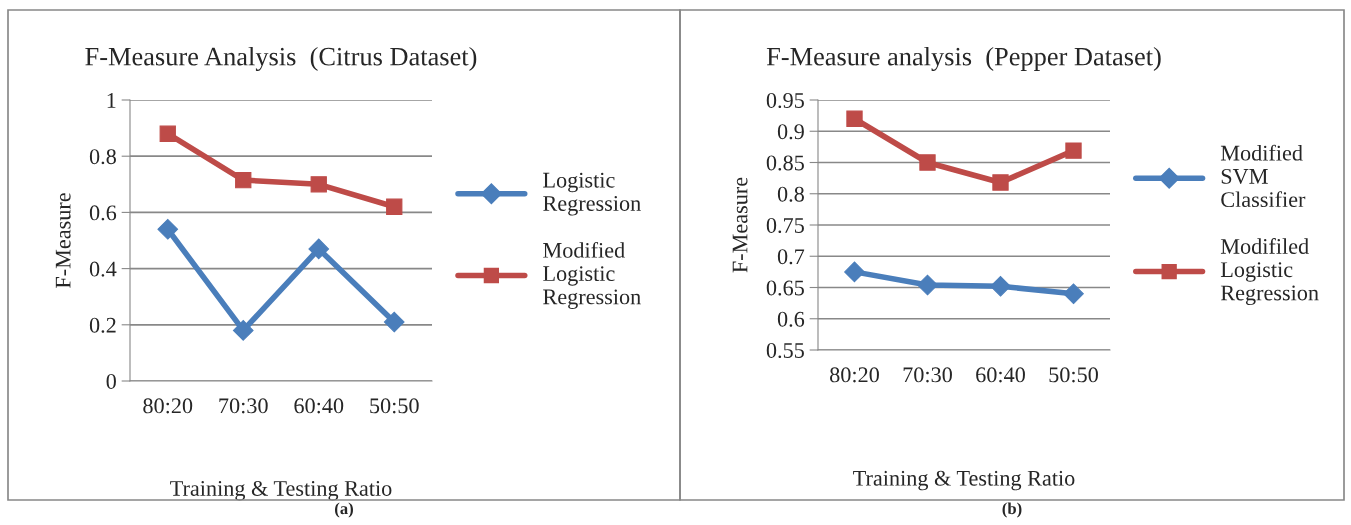  What do you see at coordinates (1269, 272) in the screenshot?
I see `legend-label: Modifiled Logistic Regression` at bounding box center [1269, 272].